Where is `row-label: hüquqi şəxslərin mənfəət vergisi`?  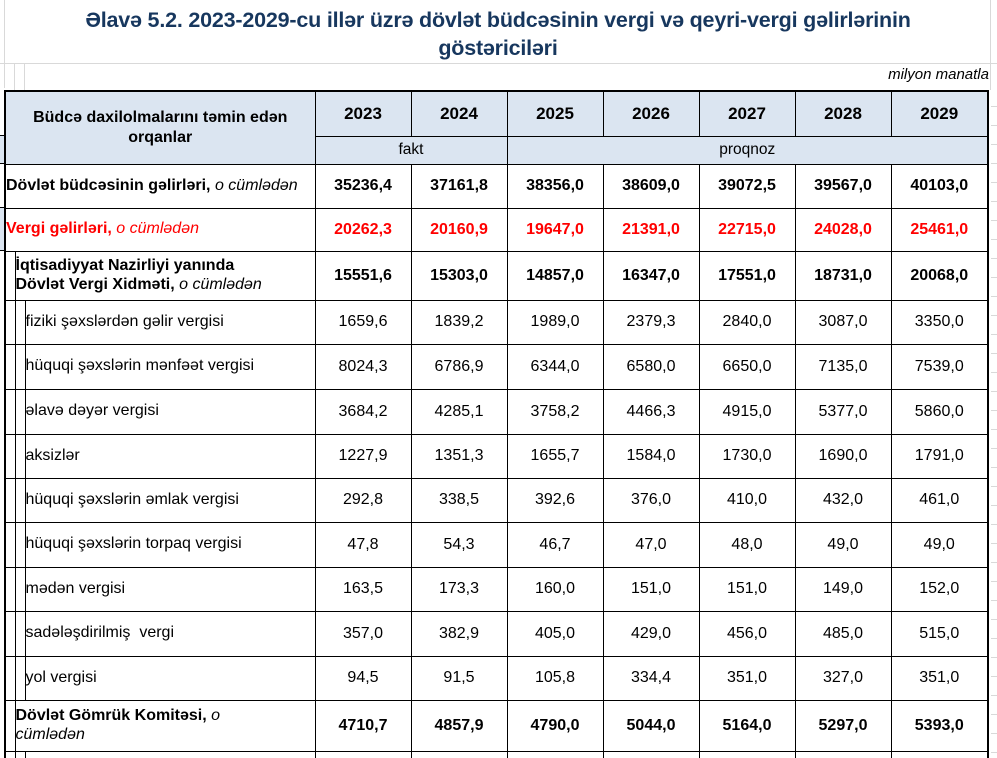
row-label: hüquqi şəxslərin mənfəət vergisi is located at coordinates (170, 366).